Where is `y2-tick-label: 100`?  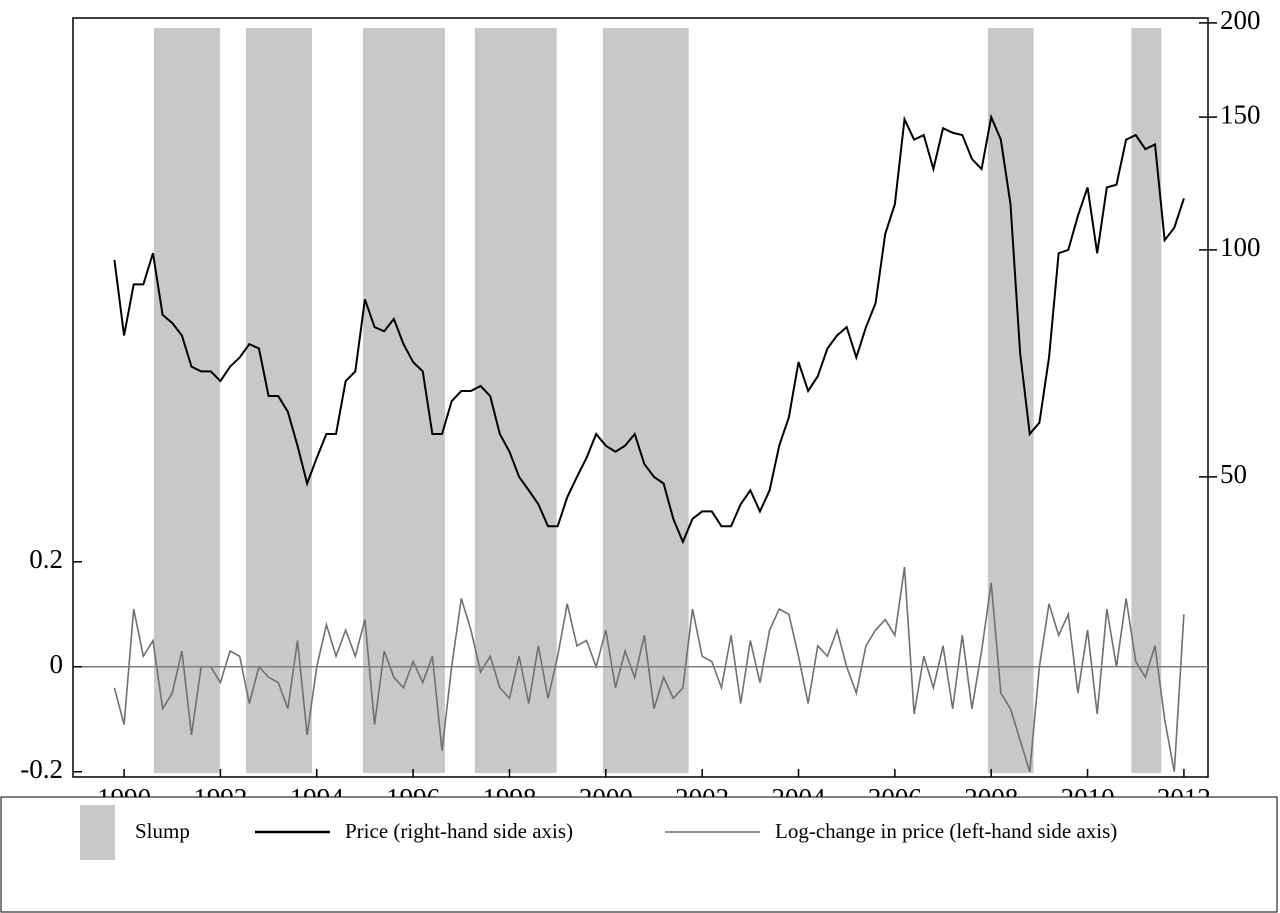
y2-tick-label: 100 is located at coordinates (1240, 247).